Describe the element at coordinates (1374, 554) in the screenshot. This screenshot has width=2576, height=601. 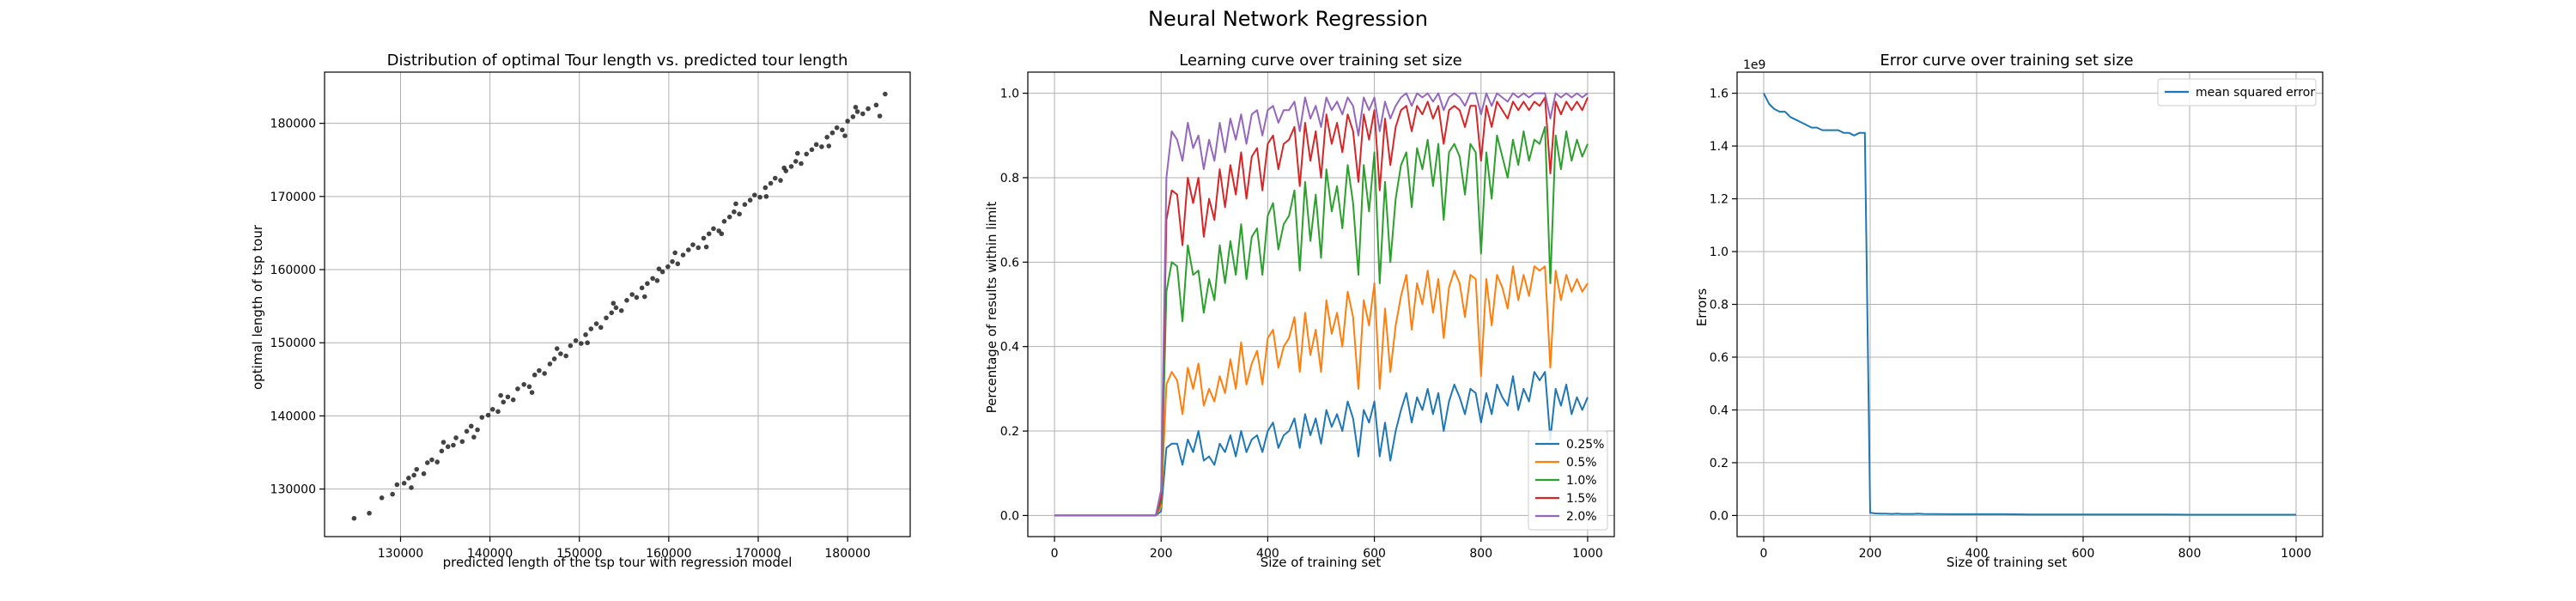
I see `x-tick-label: 600` at that location.